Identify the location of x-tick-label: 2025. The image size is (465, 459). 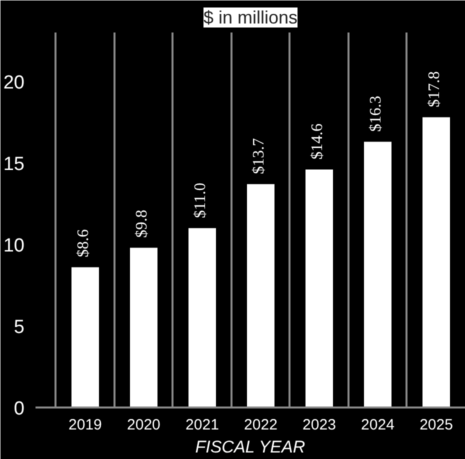
(436, 425).